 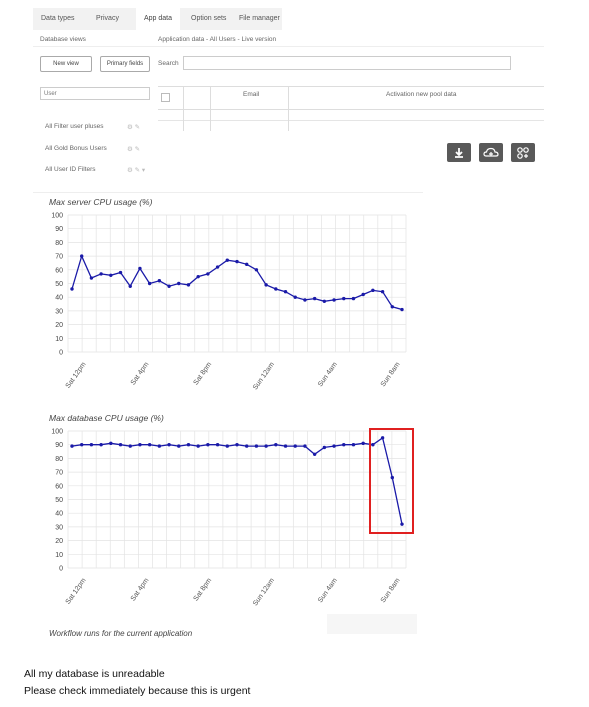 I want to click on faded-controls, so click(x=372, y=624).